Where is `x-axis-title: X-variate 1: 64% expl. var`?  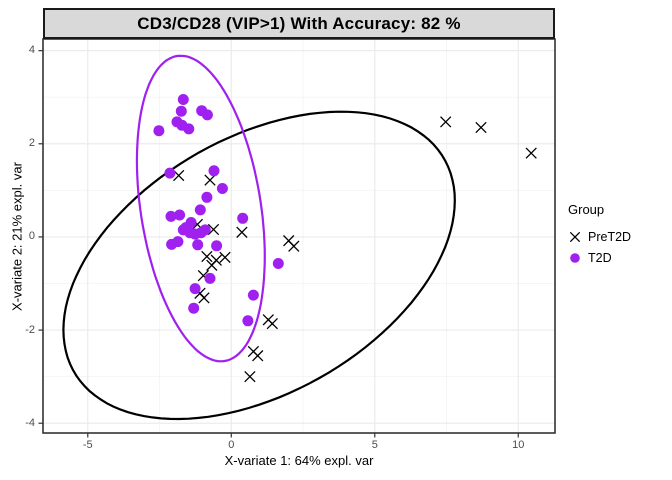 x-axis-title: X-variate 1: 64% expl. var is located at coordinates (299, 460).